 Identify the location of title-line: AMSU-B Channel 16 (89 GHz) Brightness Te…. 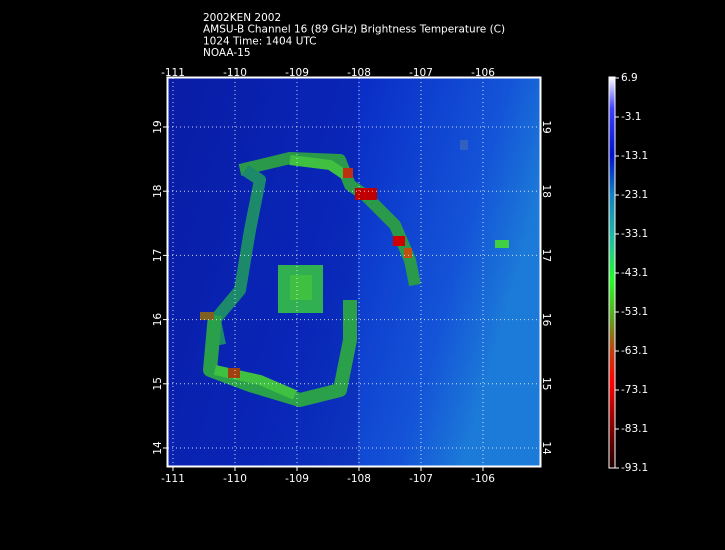
(354, 30).